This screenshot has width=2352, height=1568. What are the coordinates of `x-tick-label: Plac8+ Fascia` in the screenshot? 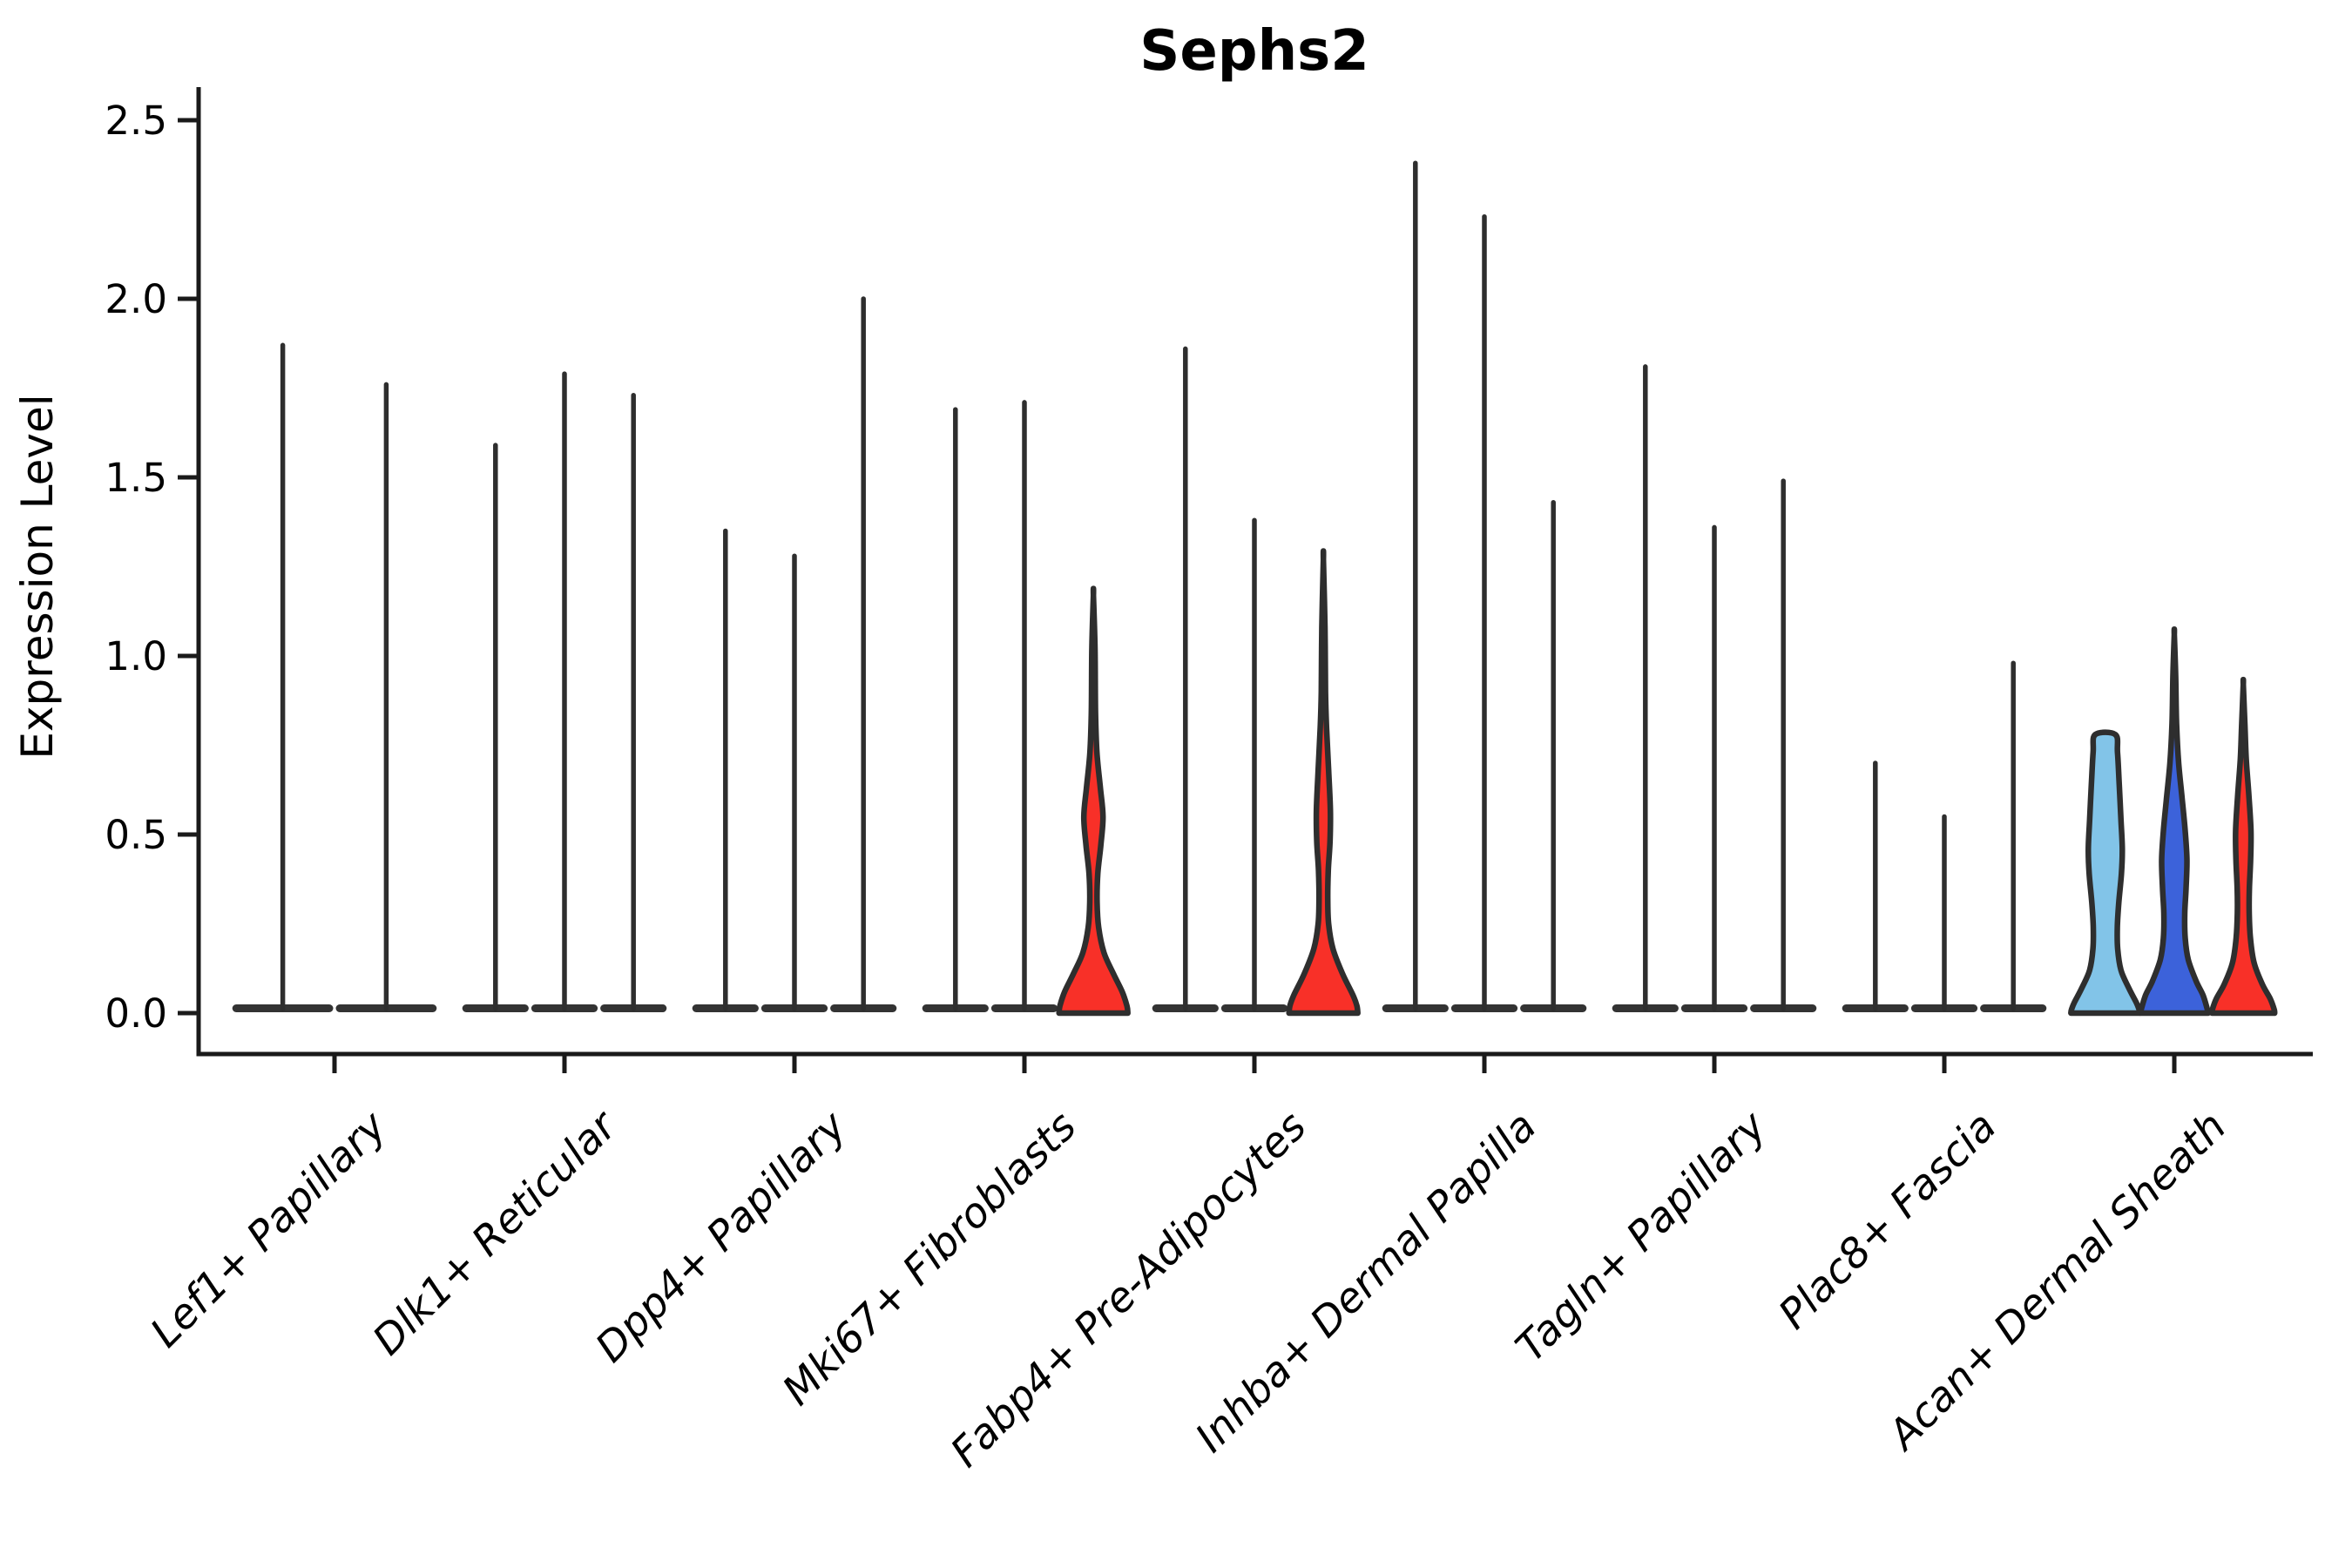 It's located at (1887, 1221).